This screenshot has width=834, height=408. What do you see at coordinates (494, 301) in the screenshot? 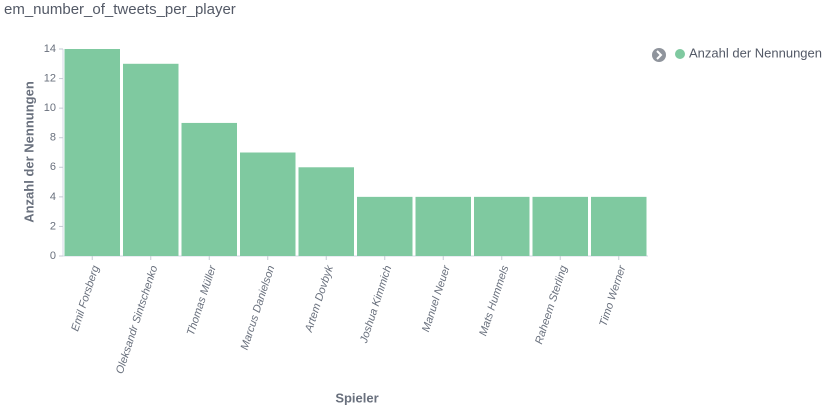
I see `x-tick-label: Mats Hummels` at bounding box center [494, 301].